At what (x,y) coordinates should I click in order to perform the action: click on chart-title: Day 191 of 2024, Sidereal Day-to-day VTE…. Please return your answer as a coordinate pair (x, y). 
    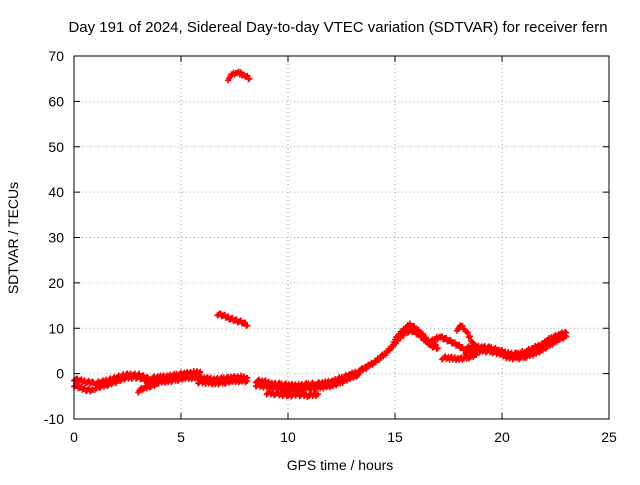
    Looking at the image, I should click on (337, 27).